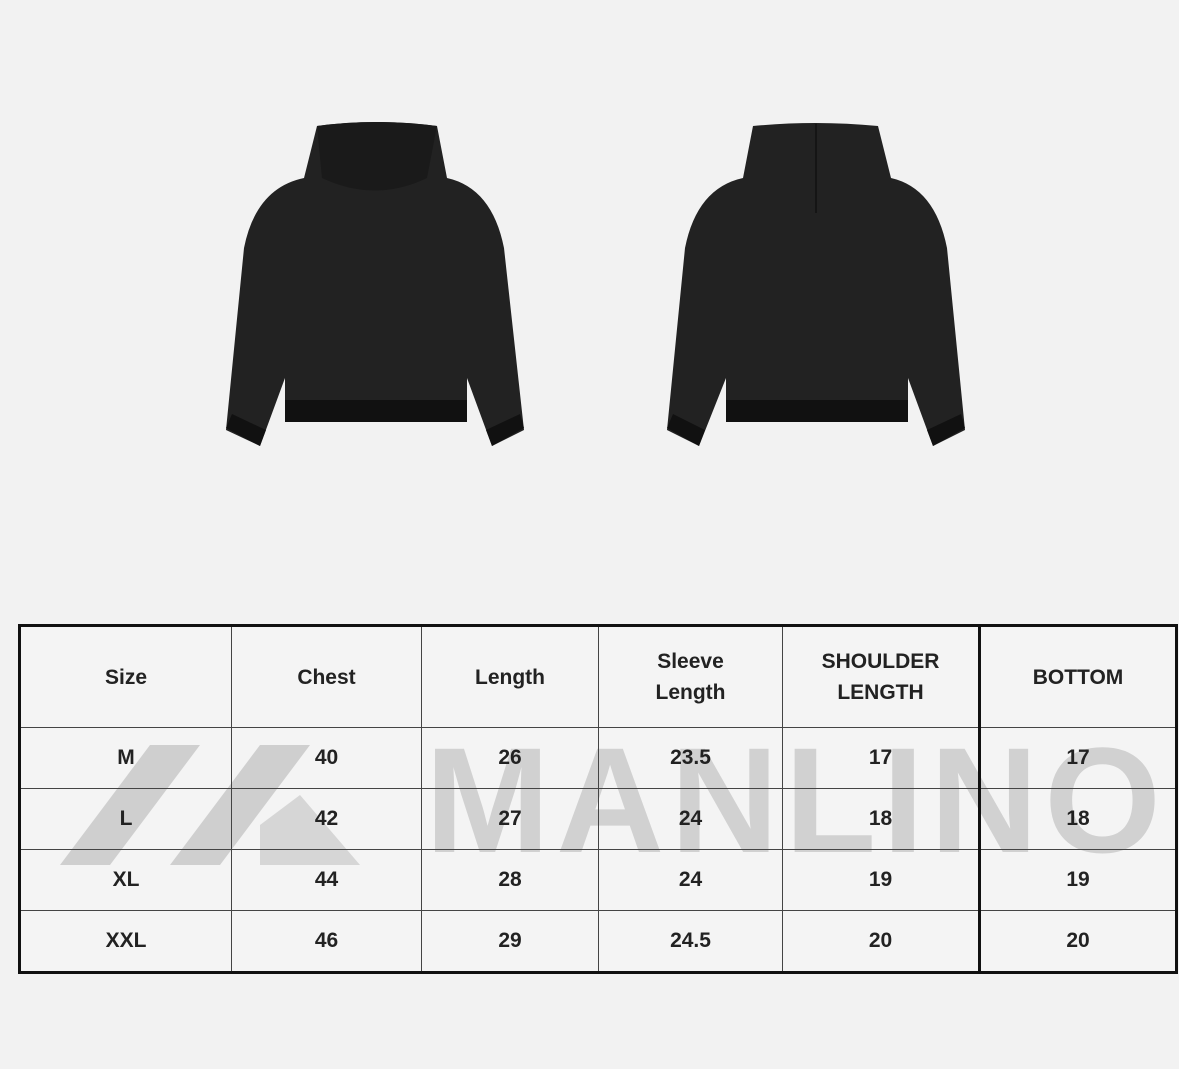 Image resolution: width=1179 pixels, height=1069 pixels. Describe the element at coordinates (881, 880) in the screenshot. I see `cell-shoulder-length: 19` at that location.